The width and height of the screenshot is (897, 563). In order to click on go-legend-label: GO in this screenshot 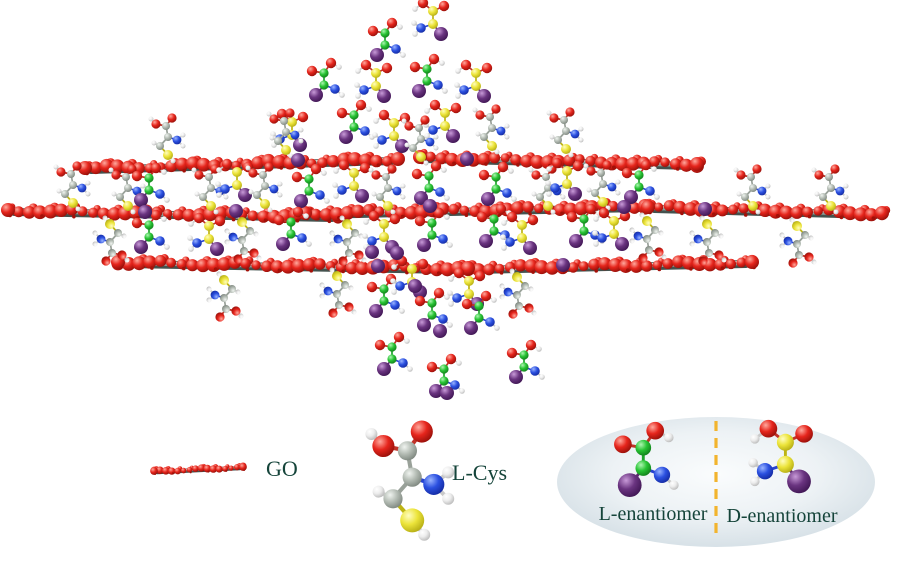, I will do `click(282, 468)`.